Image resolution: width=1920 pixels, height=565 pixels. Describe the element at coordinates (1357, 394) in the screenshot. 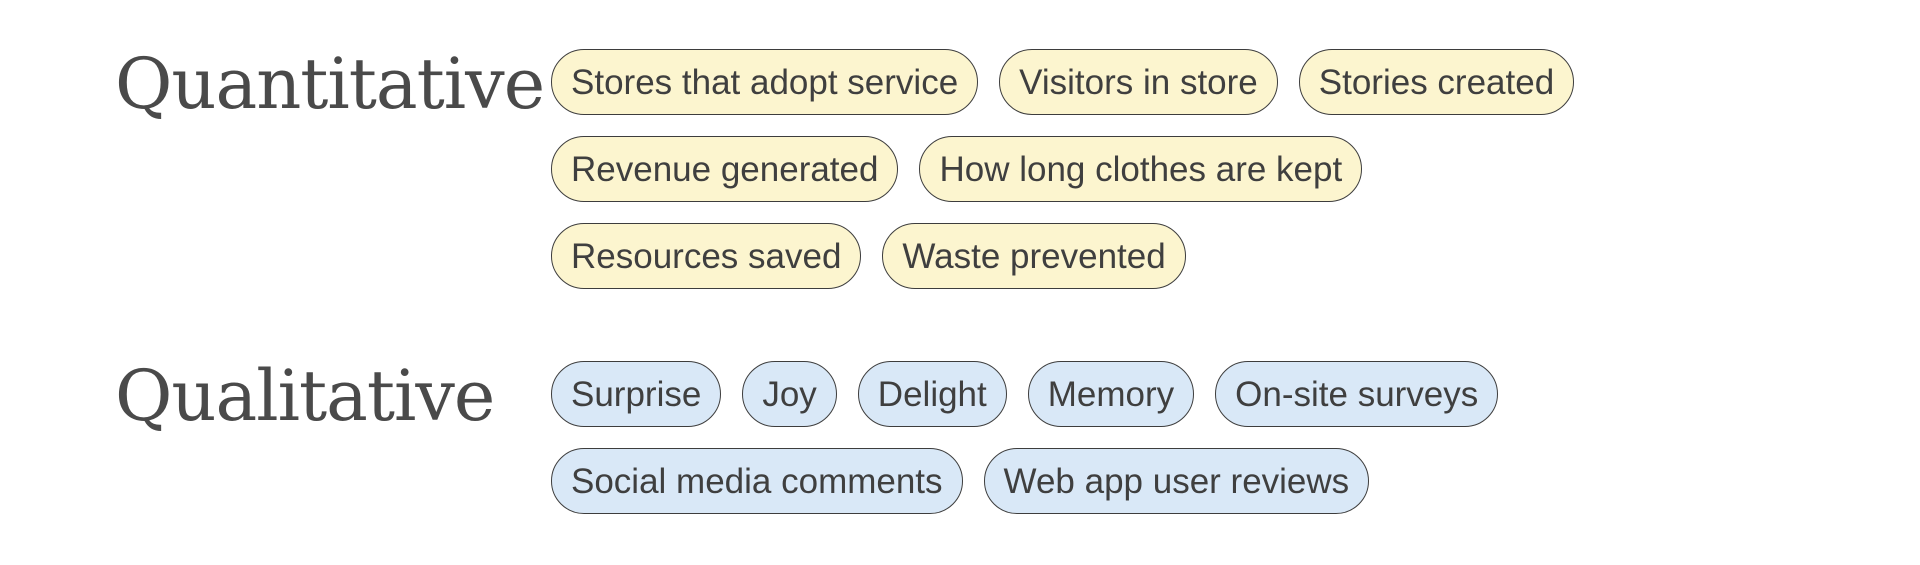

I see `tag-on-site-surveys: On-site surveys` at that location.